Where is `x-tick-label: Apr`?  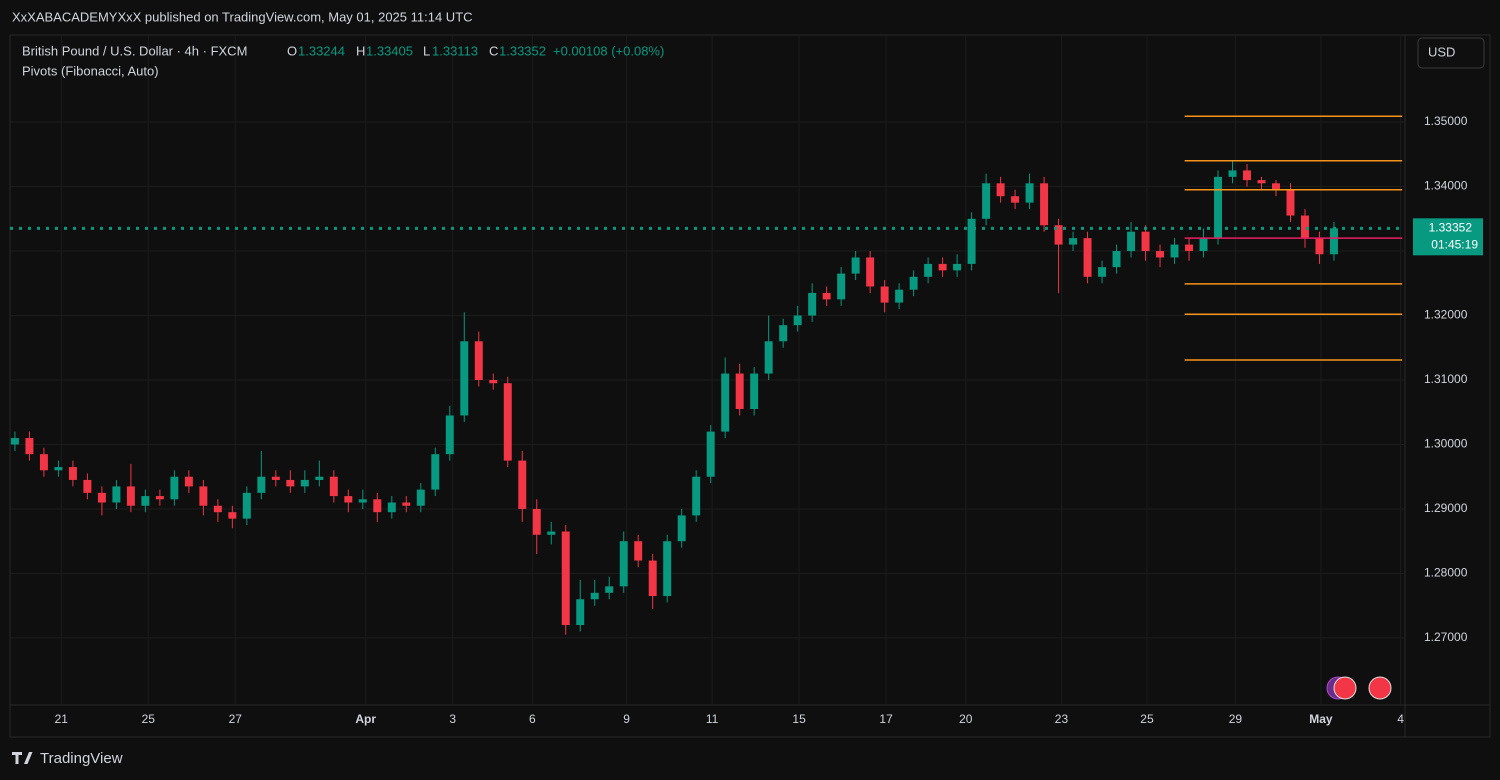 x-tick-label: Apr is located at coordinates (365, 719).